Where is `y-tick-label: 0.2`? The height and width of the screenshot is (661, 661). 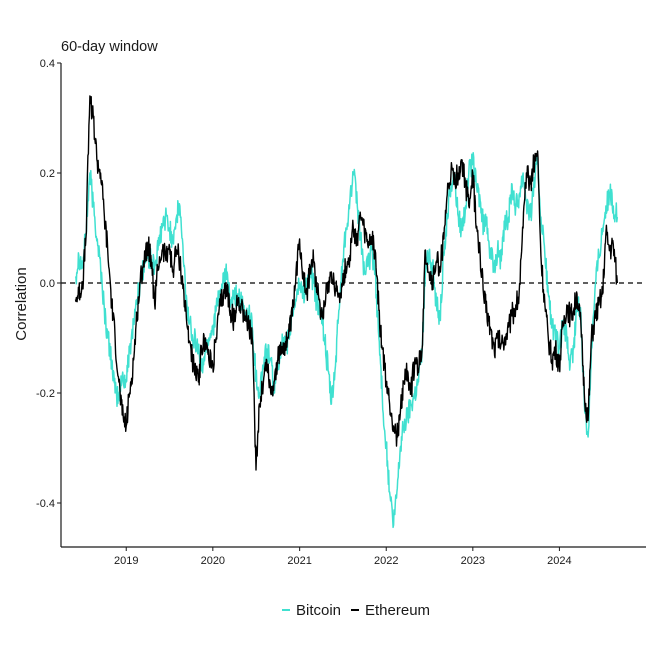
y-tick-label: 0.2 is located at coordinates (47, 174).